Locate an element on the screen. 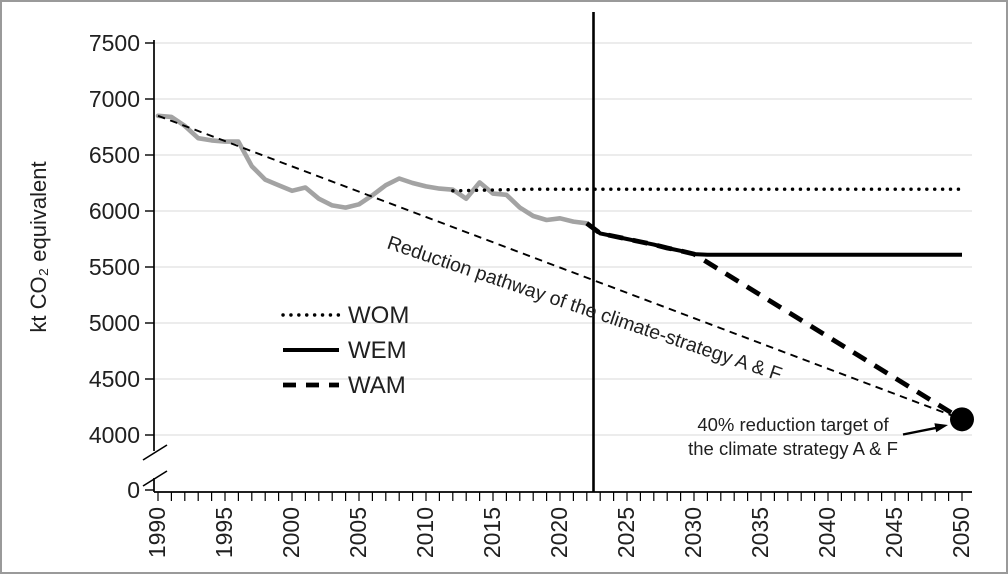 The width and height of the screenshot is (1008, 574). x-tick-label: 2035 is located at coordinates (760, 532).